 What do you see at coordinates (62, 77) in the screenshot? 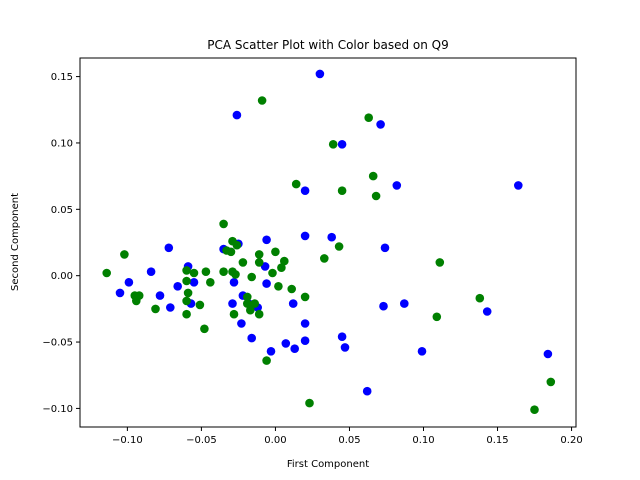
I see `y-tick-label: 0.15` at bounding box center [62, 77].